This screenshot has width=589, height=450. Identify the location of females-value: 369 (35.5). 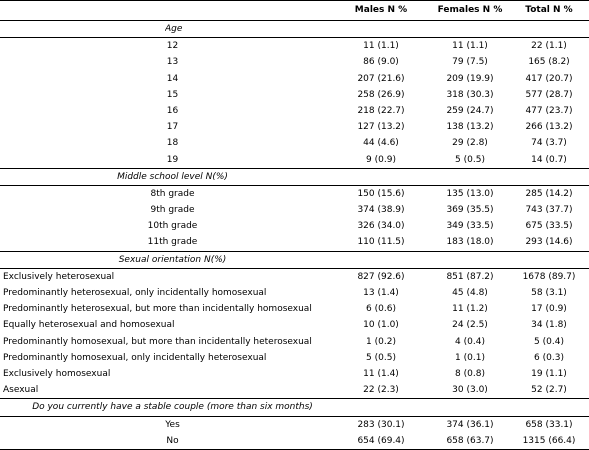
(470, 210).